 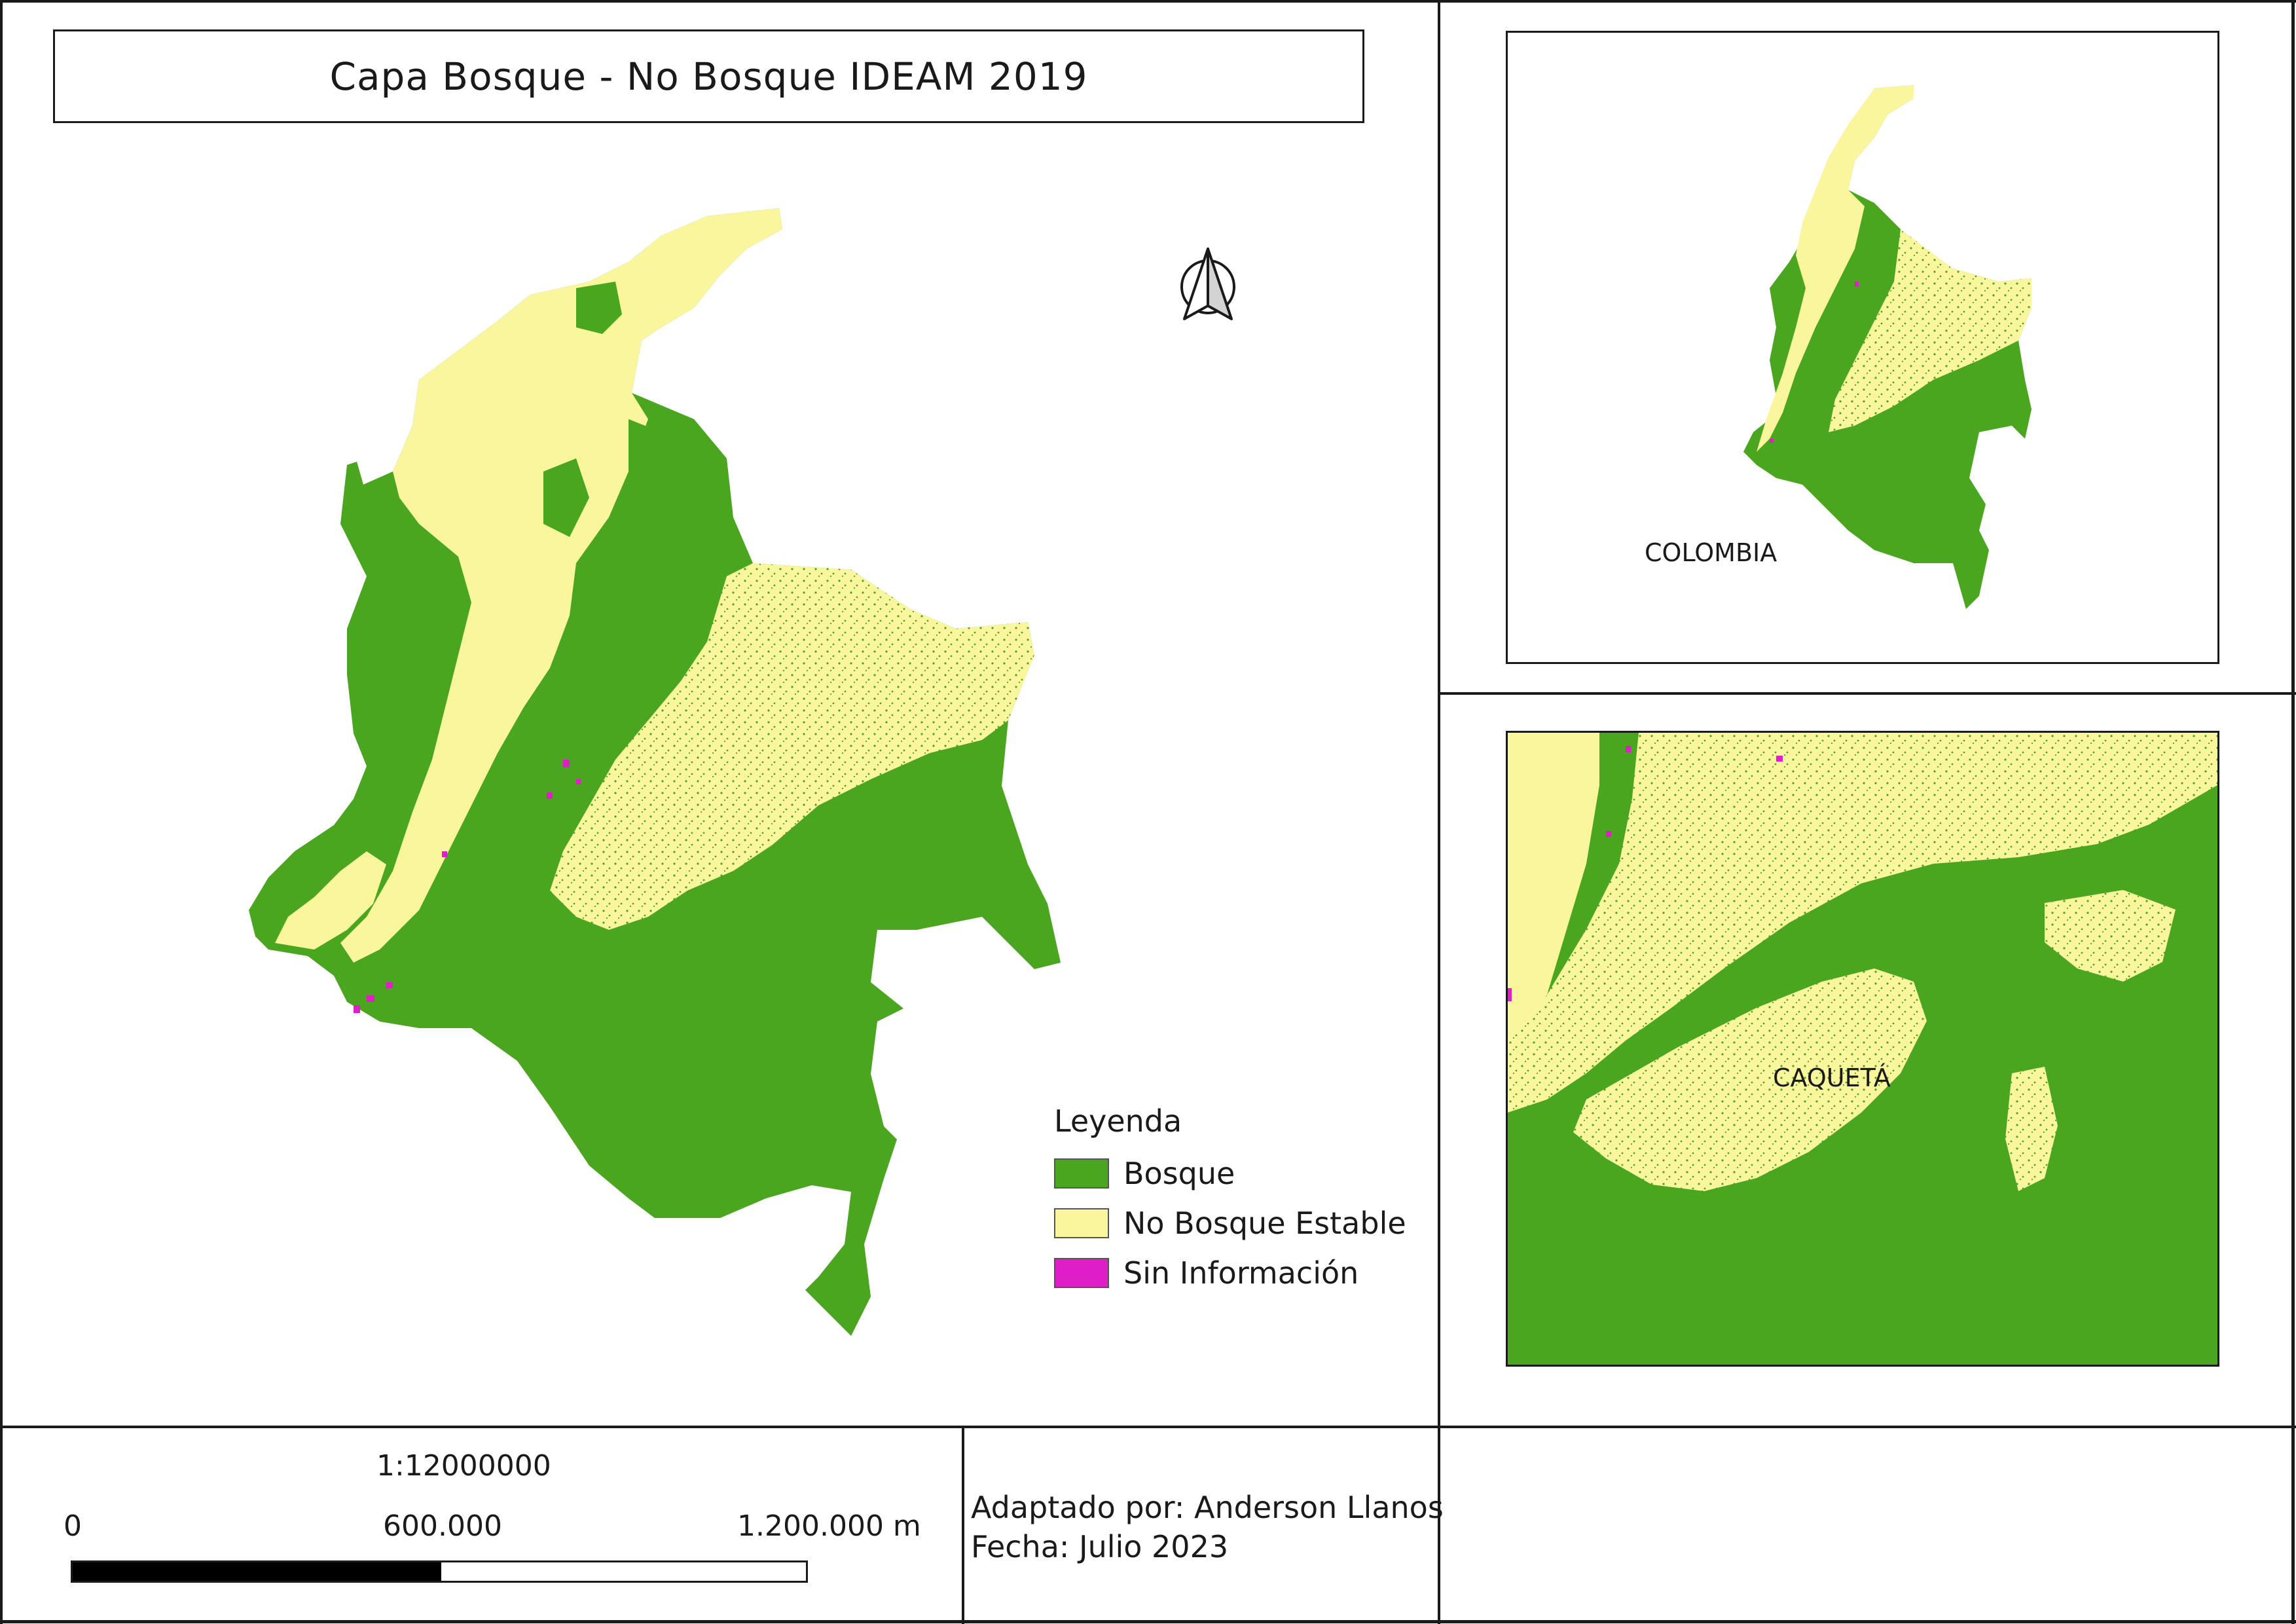 What do you see at coordinates (463, 1466) in the screenshot?
I see `scale-ratio: 1:12000000` at bounding box center [463, 1466].